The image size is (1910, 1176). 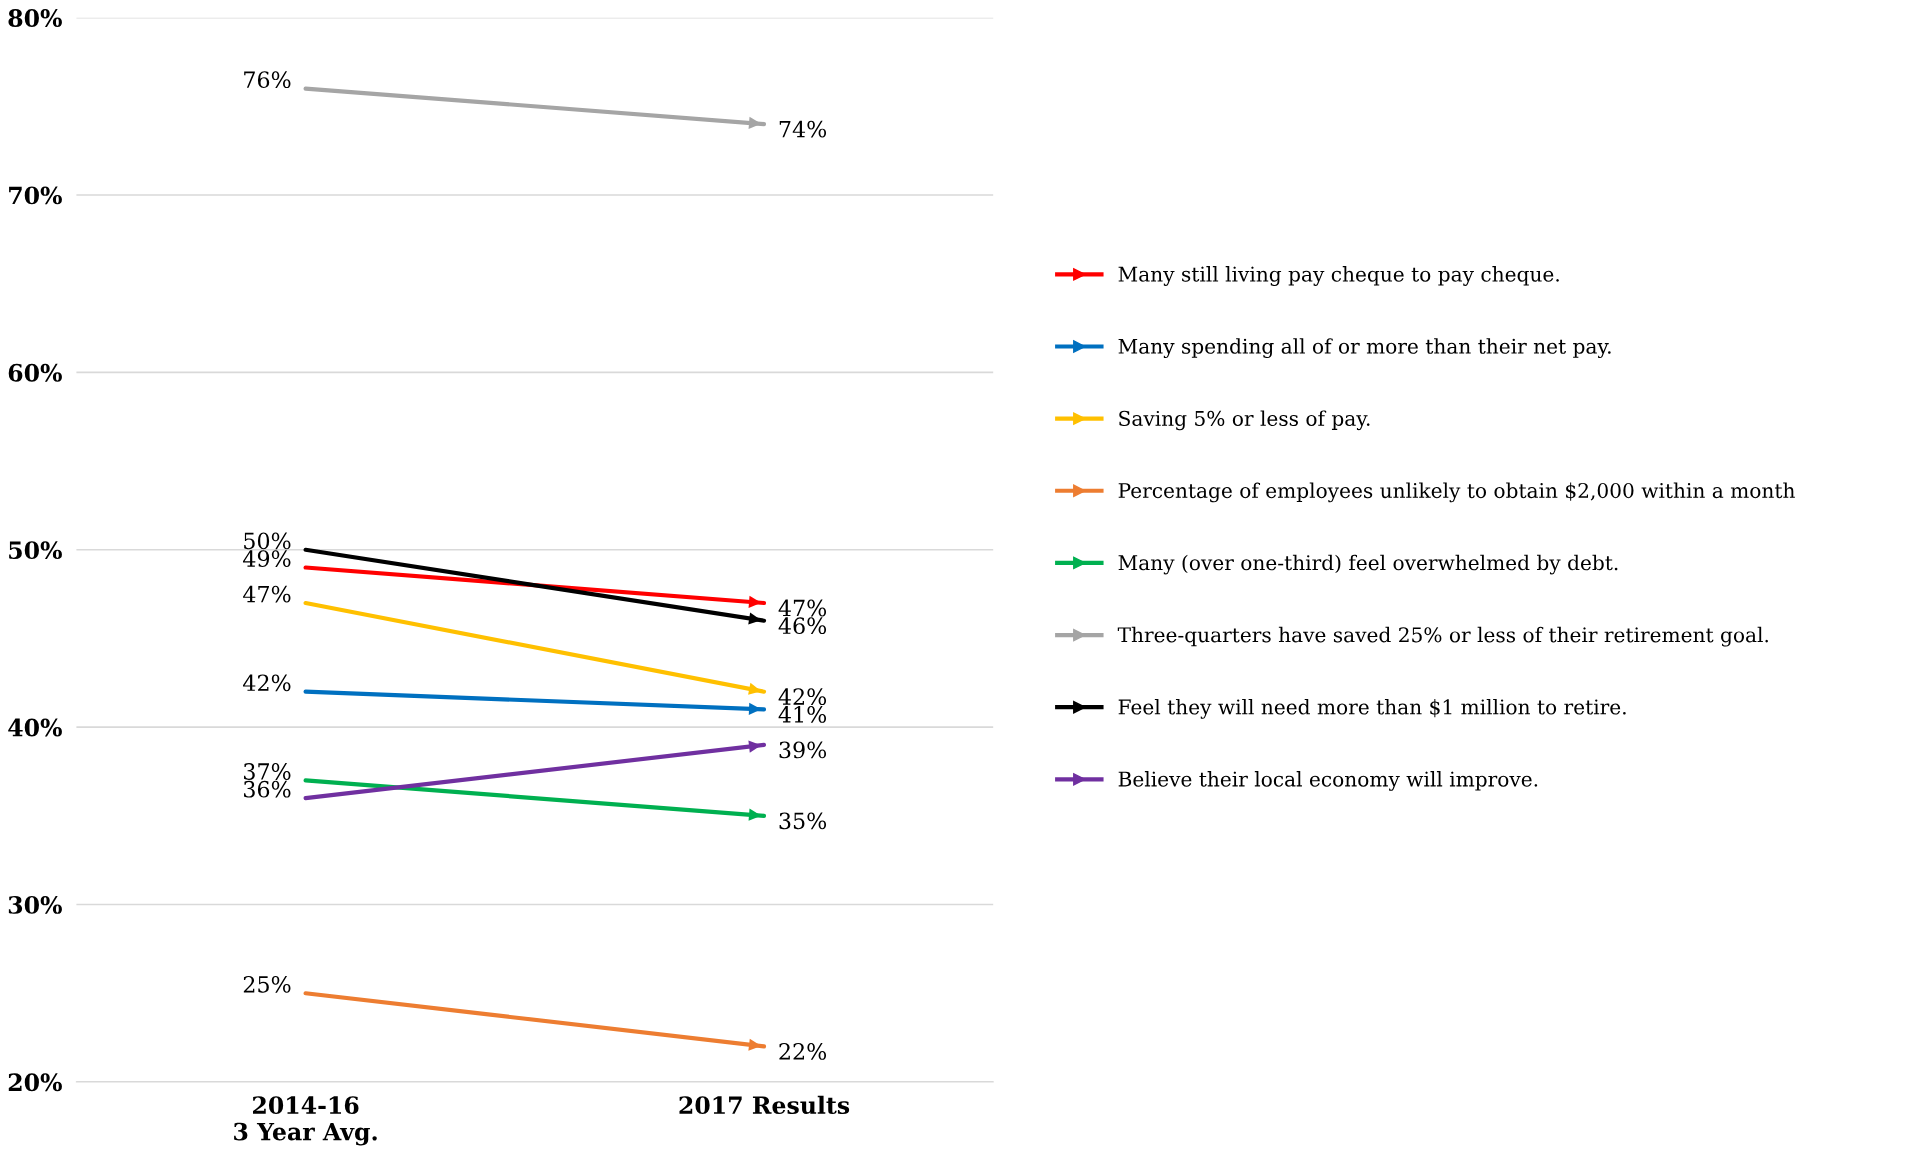 I want to click on legend-label: Saving 5% or less of pay., so click(x=1244, y=420).